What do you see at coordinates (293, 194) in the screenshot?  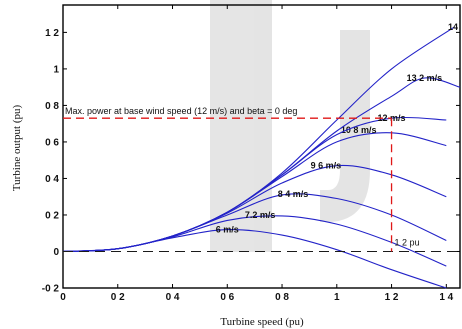 I see `series-label: 8 4 m/s` at bounding box center [293, 194].